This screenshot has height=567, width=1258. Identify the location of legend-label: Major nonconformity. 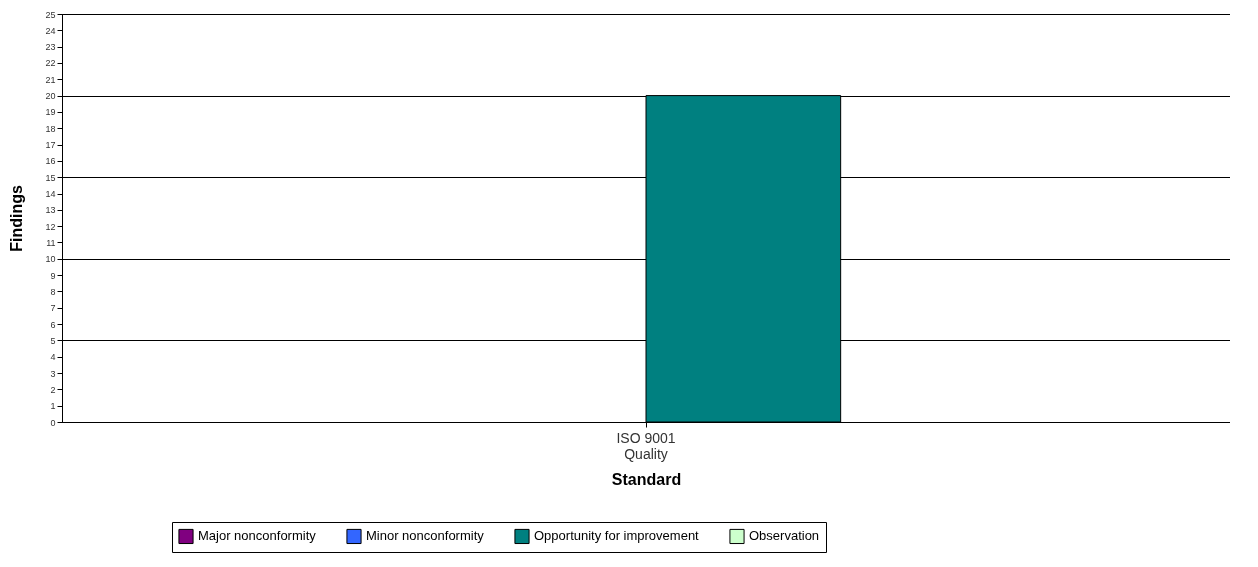
(257, 536).